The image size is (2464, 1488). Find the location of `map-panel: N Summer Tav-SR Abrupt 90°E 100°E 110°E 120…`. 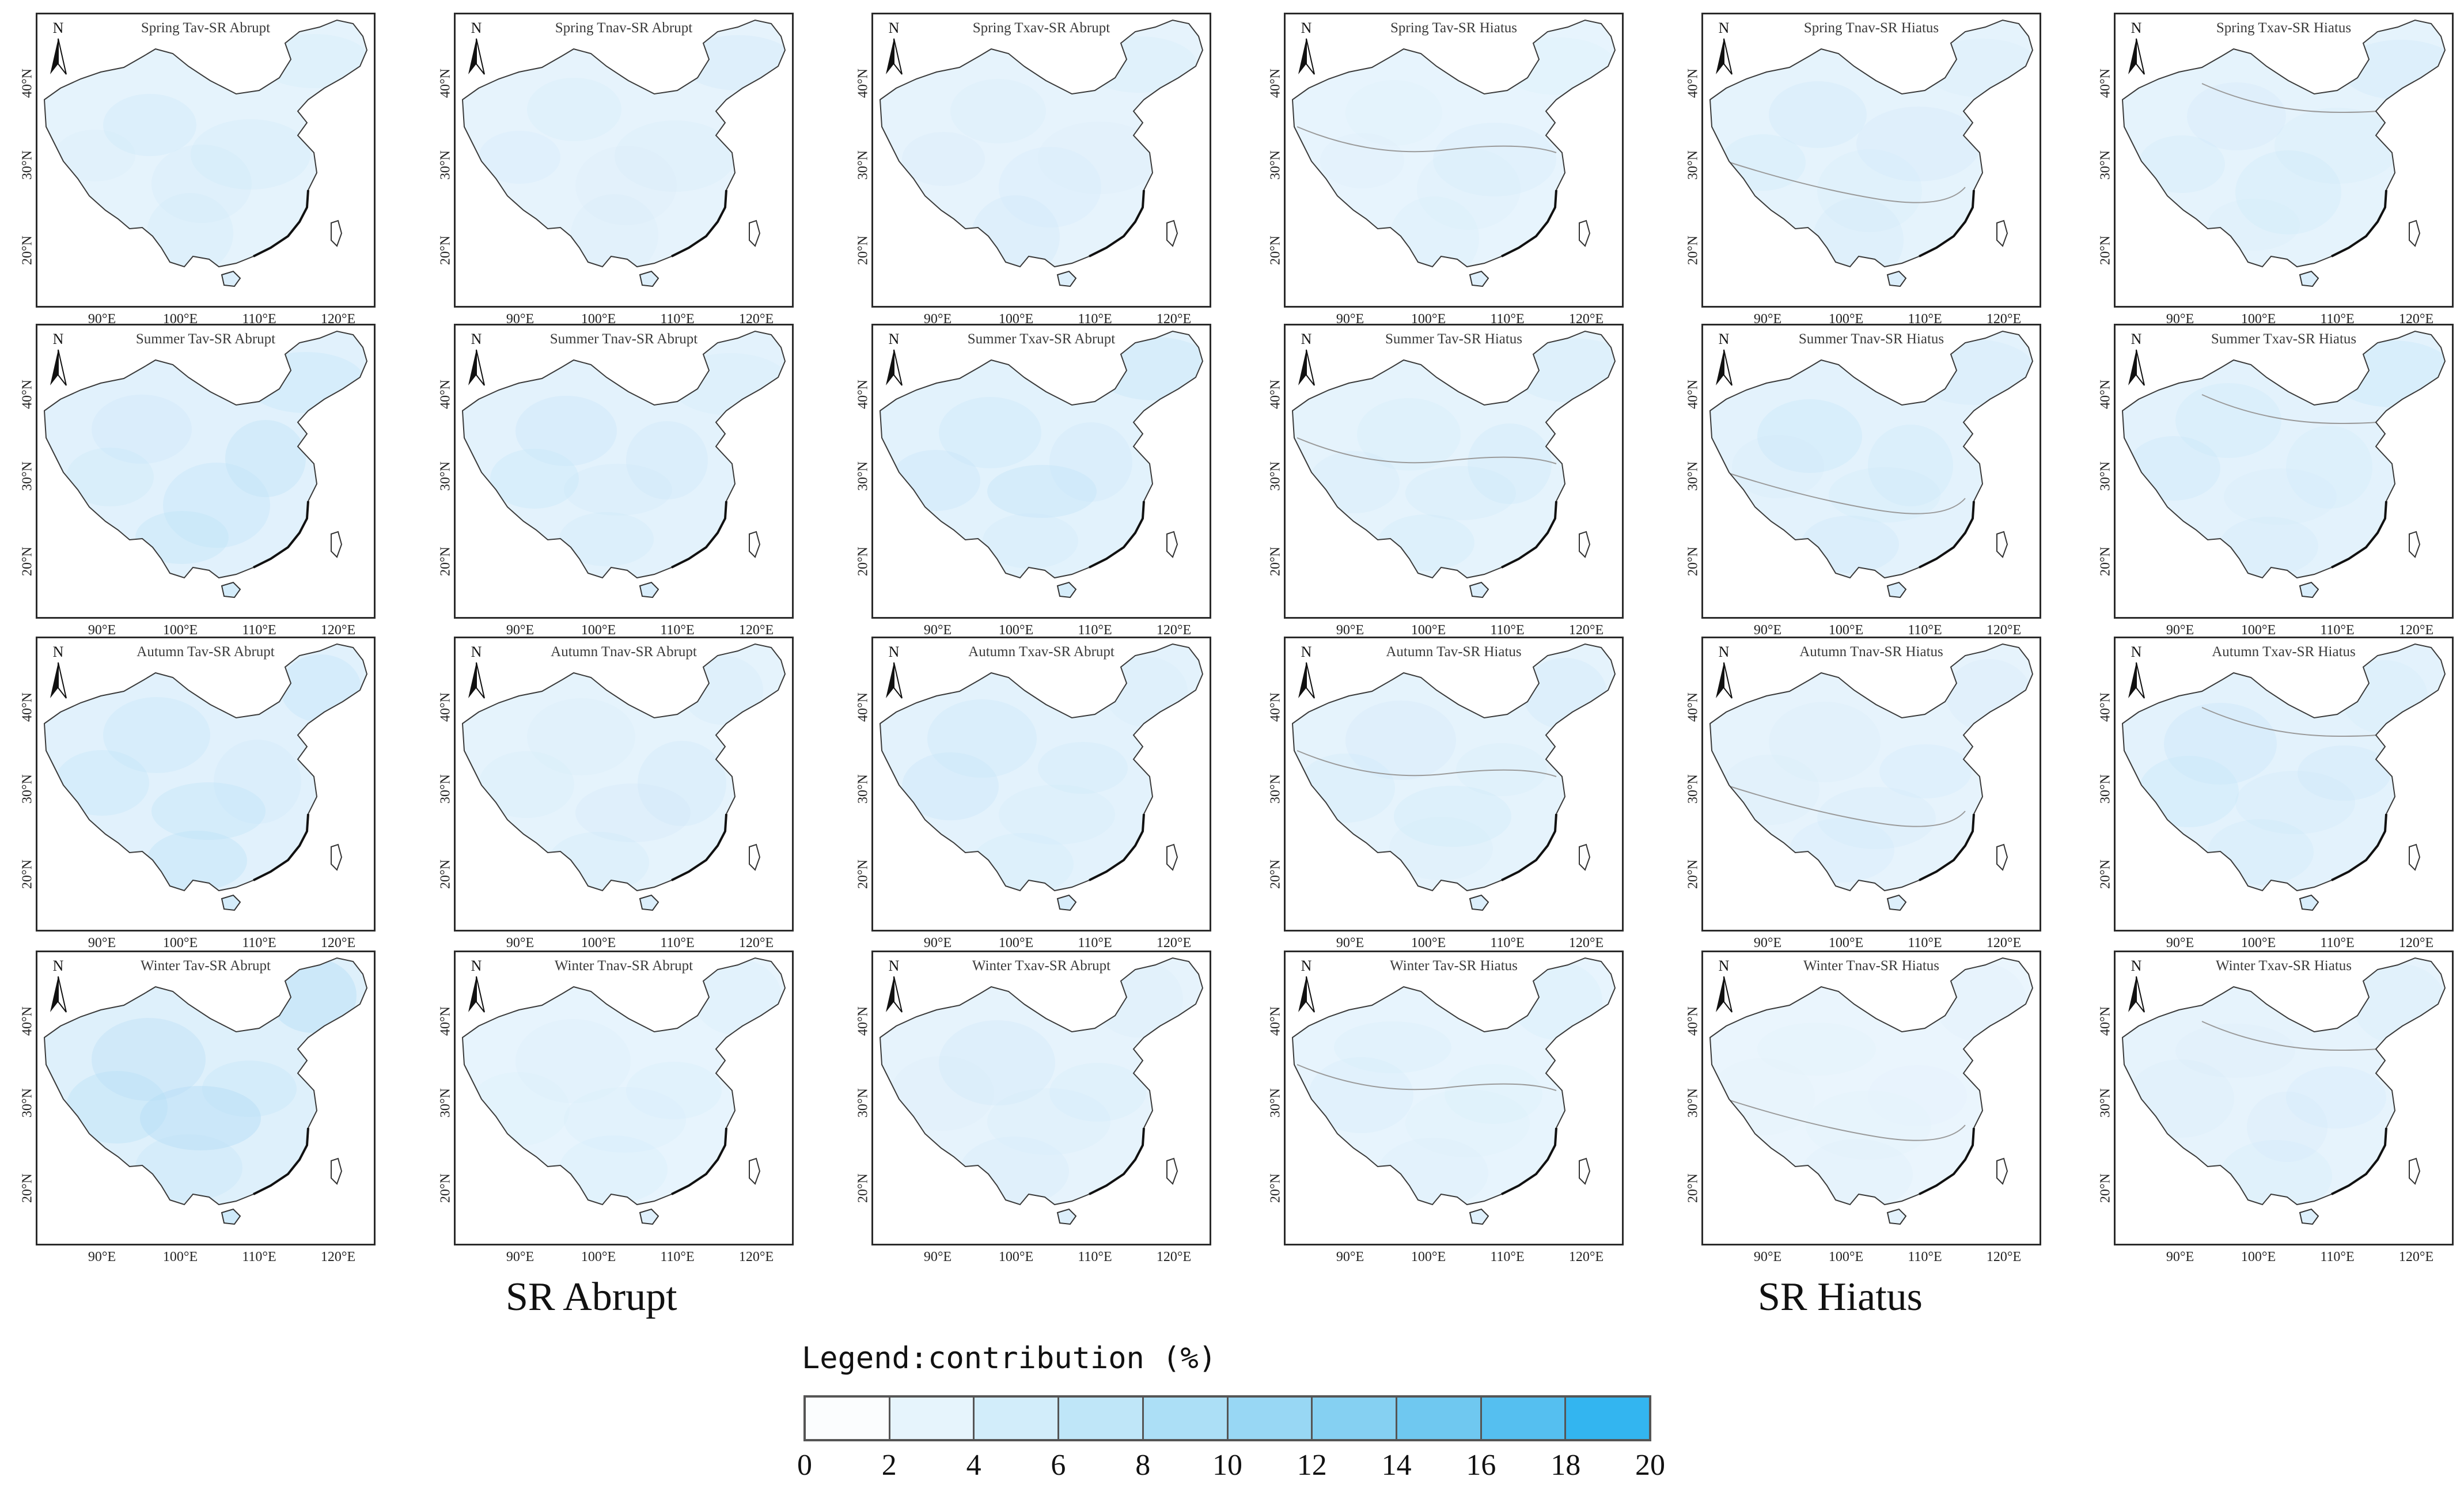

map-panel: N Summer Tav-SR Abrupt 90°E 100°E 110°E 120… is located at coordinates (198, 481).